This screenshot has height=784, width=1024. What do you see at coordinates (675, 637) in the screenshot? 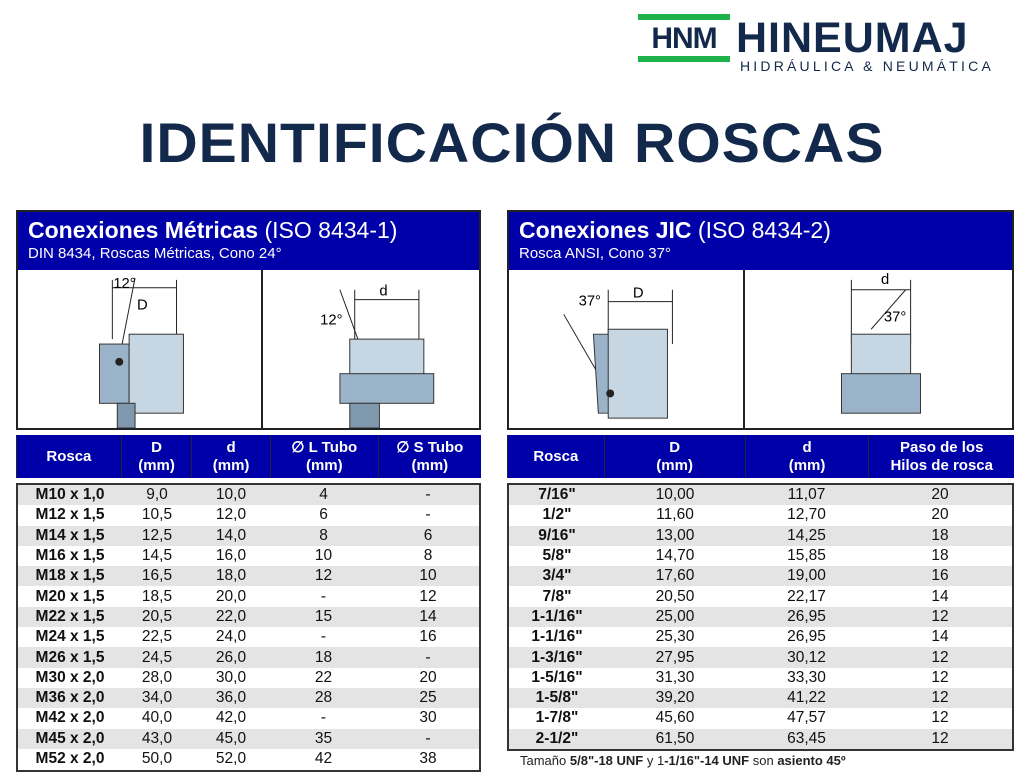
I see `table-cell: 25,30` at bounding box center [675, 637].